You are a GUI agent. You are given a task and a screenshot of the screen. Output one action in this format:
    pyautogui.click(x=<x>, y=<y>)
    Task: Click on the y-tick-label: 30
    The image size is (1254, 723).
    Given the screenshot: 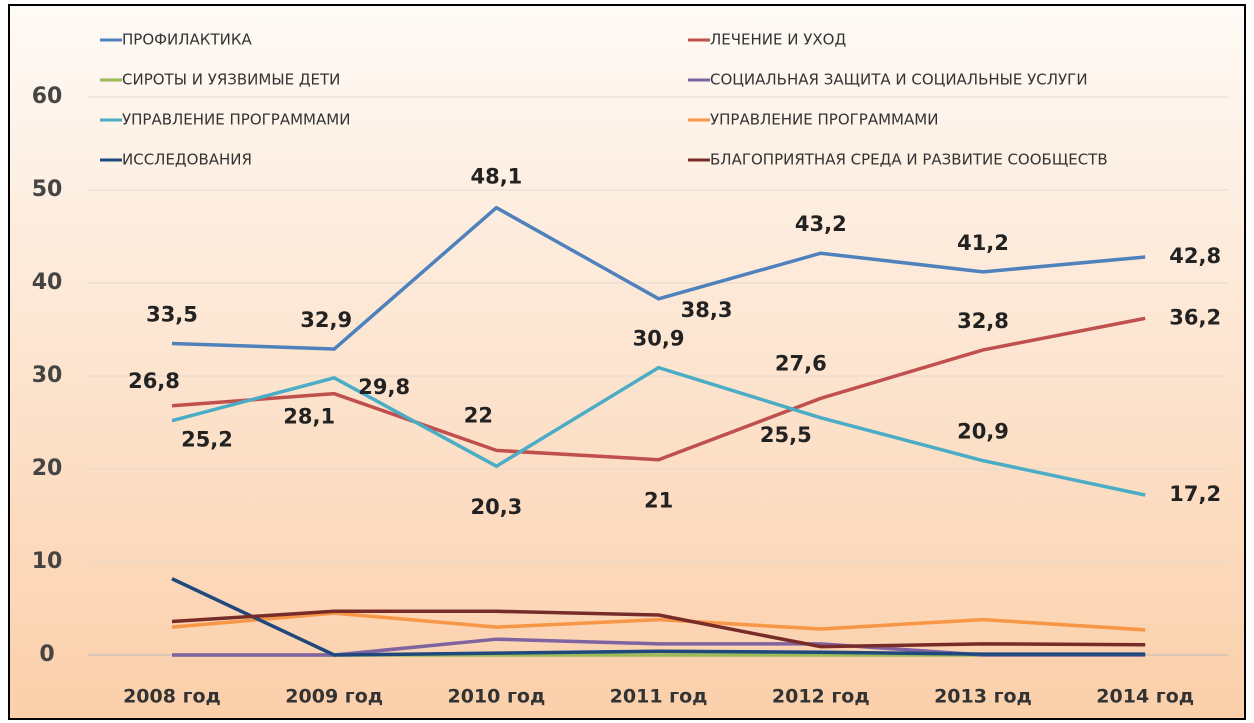 What is the action you would take?
    pyautogui.click(x=47, y=375)
    